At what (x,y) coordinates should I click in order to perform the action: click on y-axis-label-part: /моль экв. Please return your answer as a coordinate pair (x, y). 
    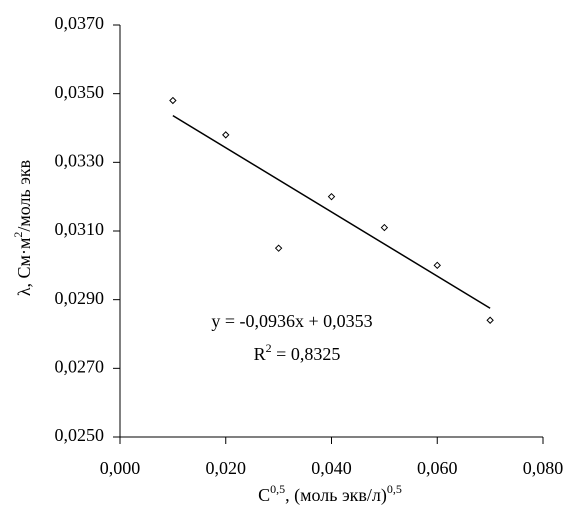
    Looking at the image, I should click on (24, 196).